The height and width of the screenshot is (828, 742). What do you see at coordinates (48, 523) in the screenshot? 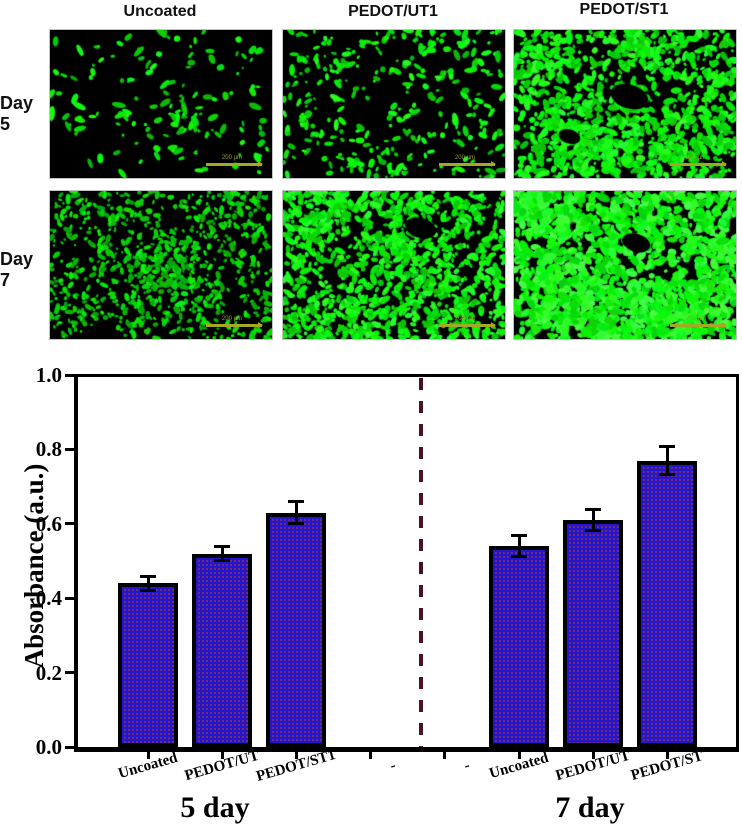
I see `y-tick-label: 0.6` at bounding box center [48, 523].